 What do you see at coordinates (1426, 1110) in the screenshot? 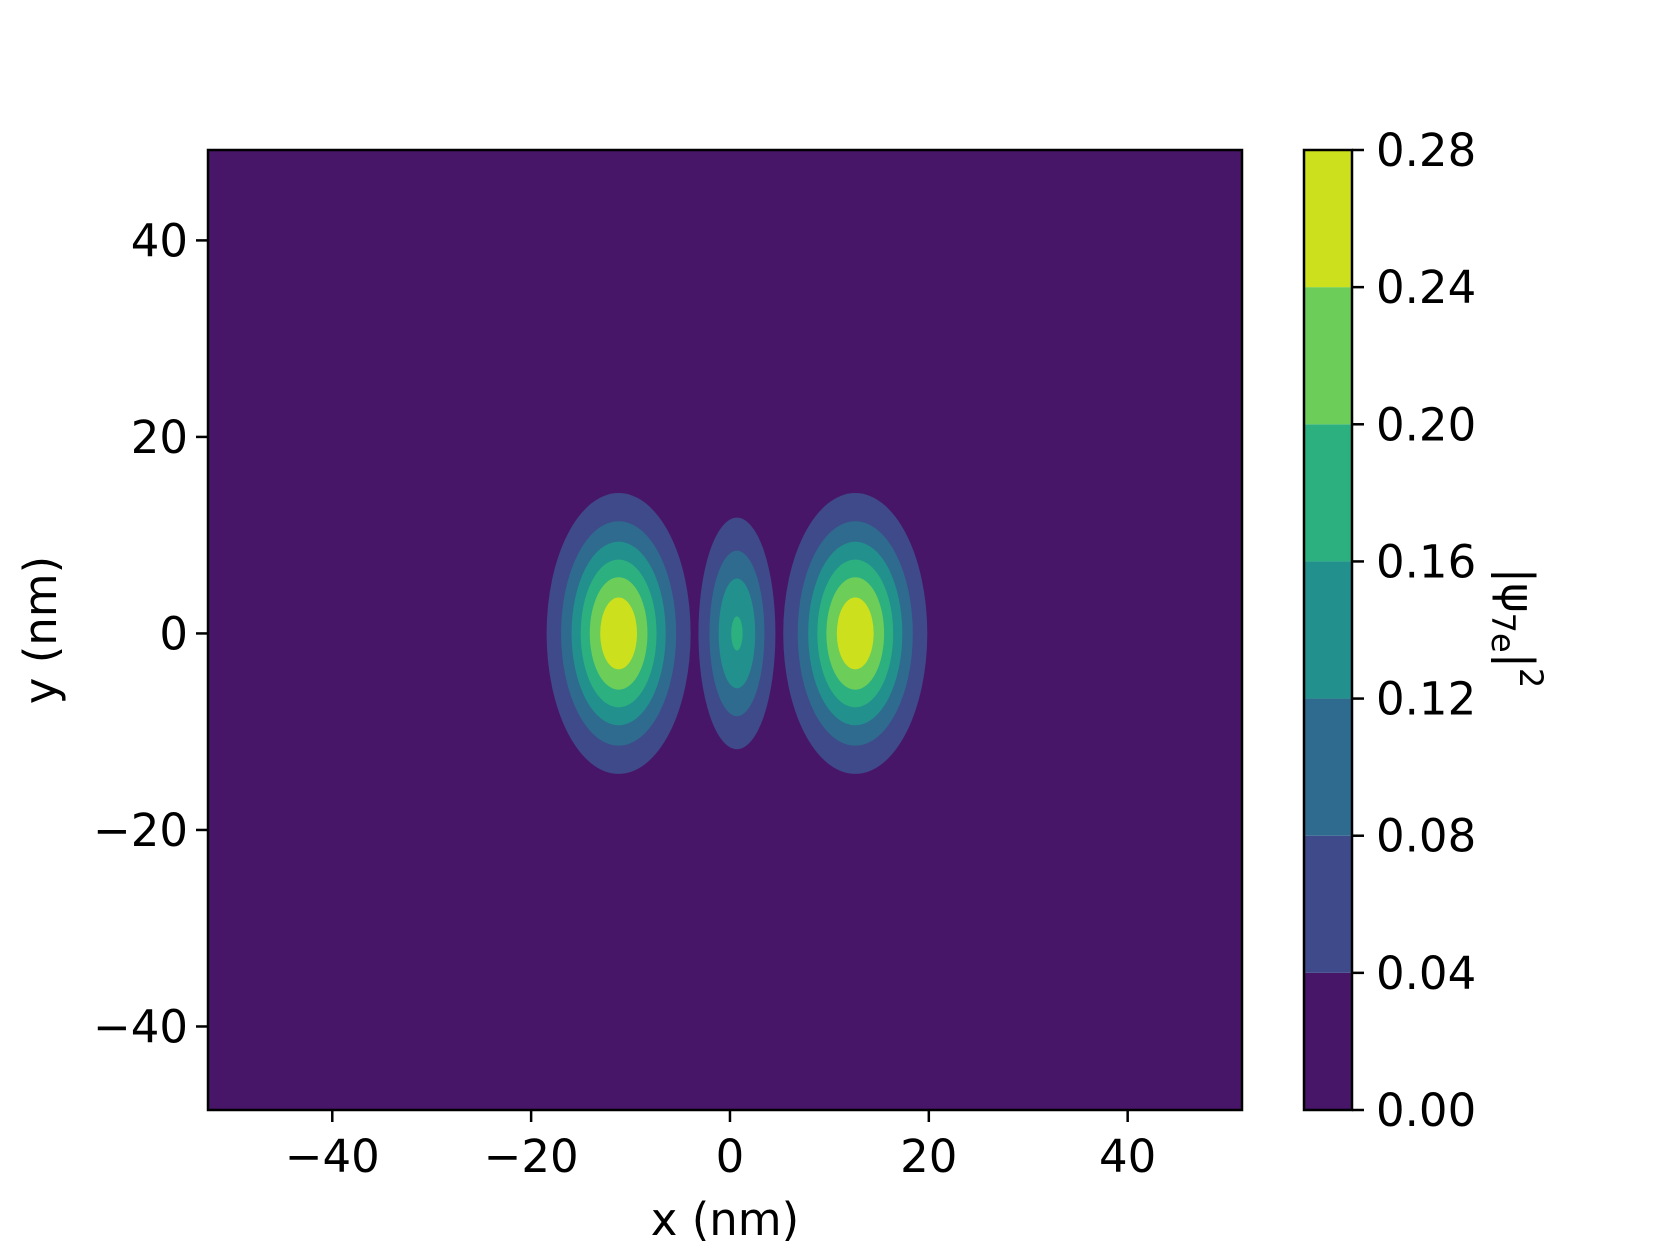
I see `colorbar-tick-label: 0.00` at bounding box center [1426, 1110].